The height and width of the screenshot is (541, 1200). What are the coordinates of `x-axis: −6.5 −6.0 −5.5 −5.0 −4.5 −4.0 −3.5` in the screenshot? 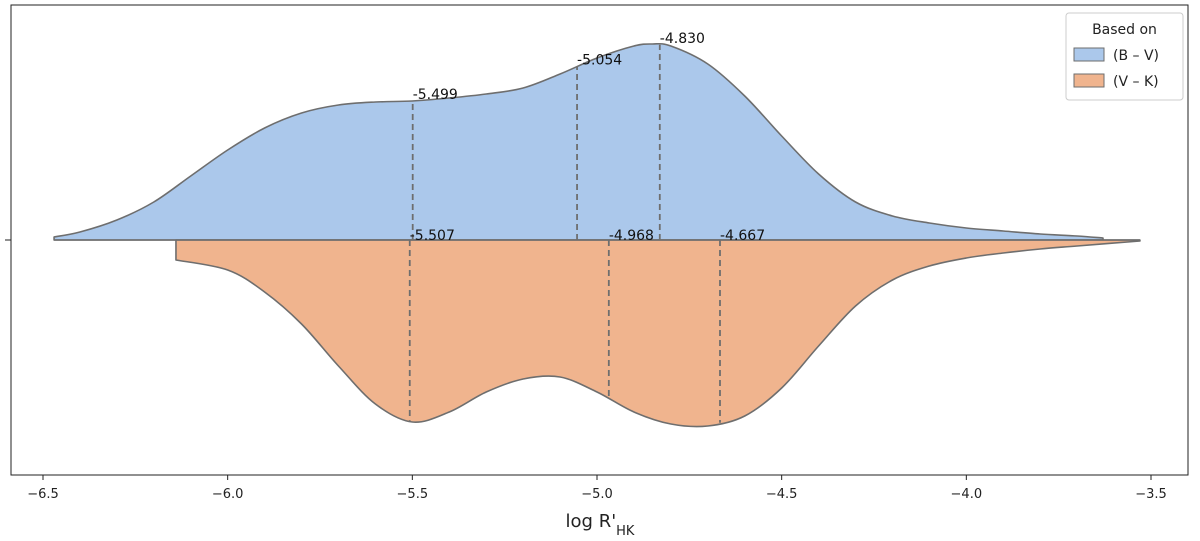 It's located at (597, 488).